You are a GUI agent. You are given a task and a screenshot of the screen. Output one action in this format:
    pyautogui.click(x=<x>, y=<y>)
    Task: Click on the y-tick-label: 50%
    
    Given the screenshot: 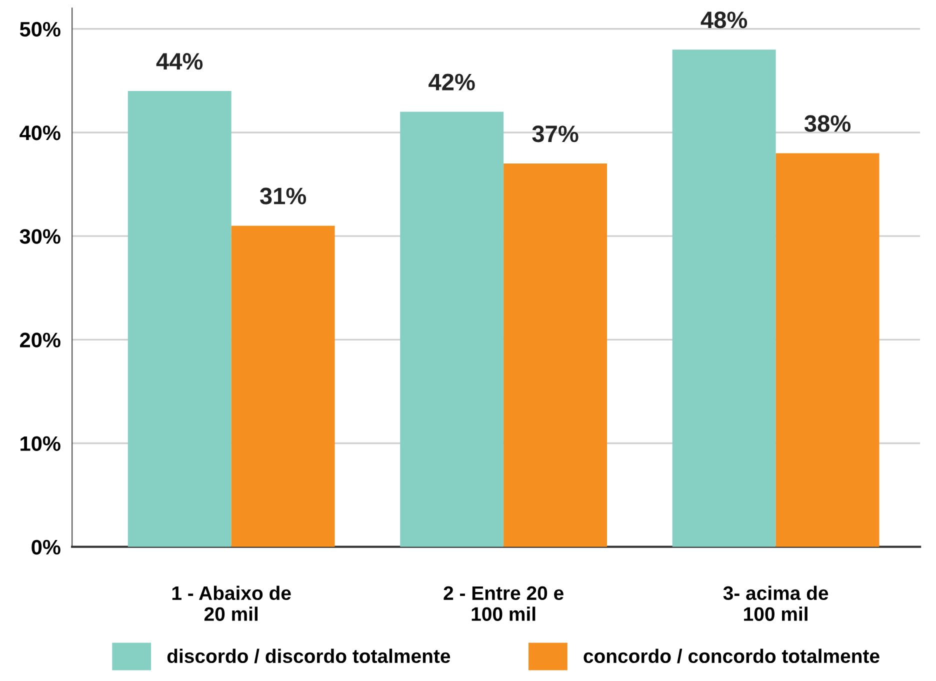 What is the action you would take?
    pyautogui.click(x=40, y=29)
    